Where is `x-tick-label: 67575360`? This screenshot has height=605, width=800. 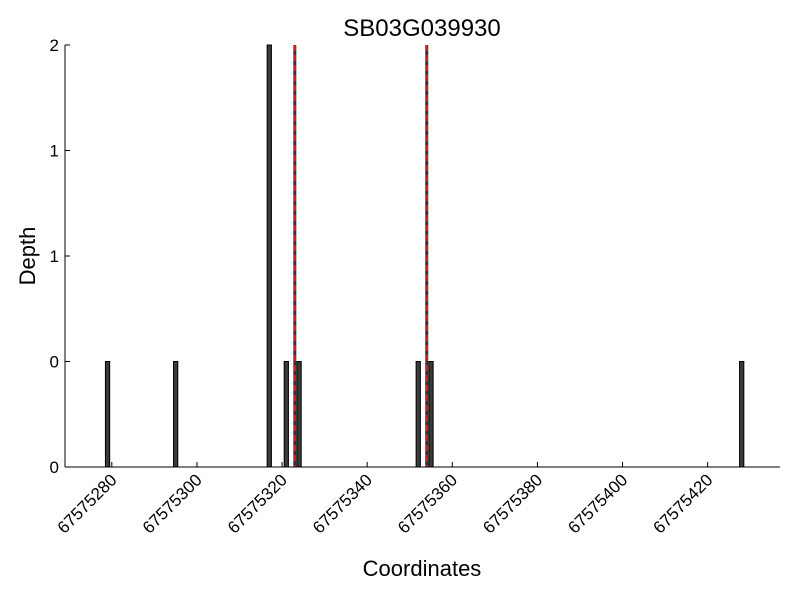 x-tick-label: 67575360 is located at coordinates (427, 503).